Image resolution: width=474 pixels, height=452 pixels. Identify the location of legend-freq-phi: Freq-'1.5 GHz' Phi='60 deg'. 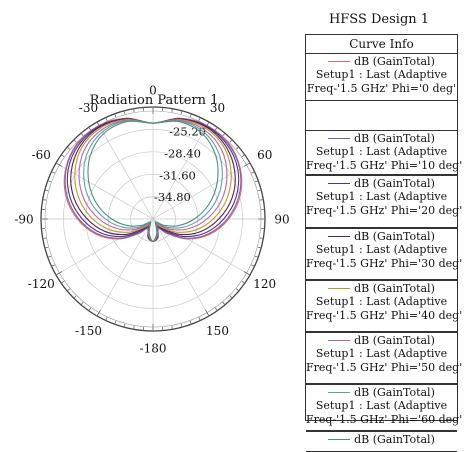
(381, 420).